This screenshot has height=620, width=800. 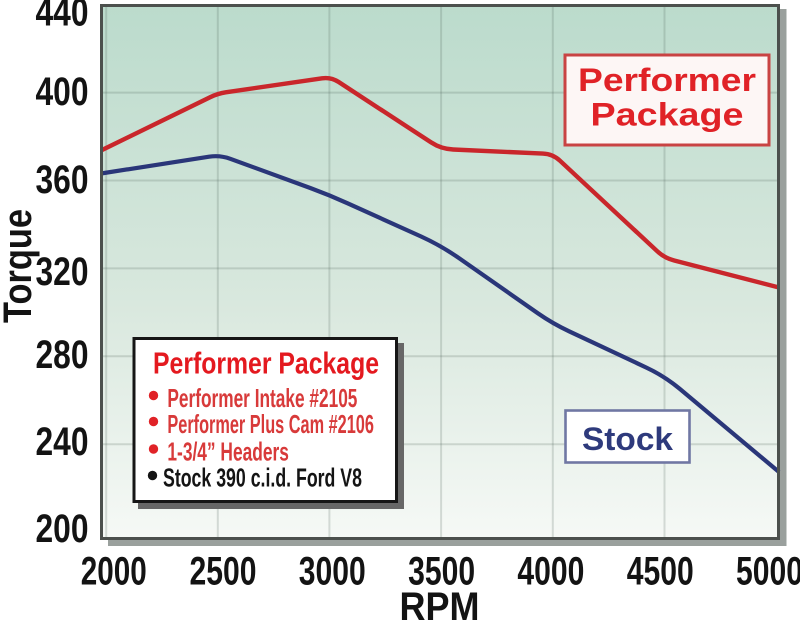 What do you see at coordinates (20, 266) in the screenshot?
I see `svg-text: Torque` at bounding box center [20, 266].